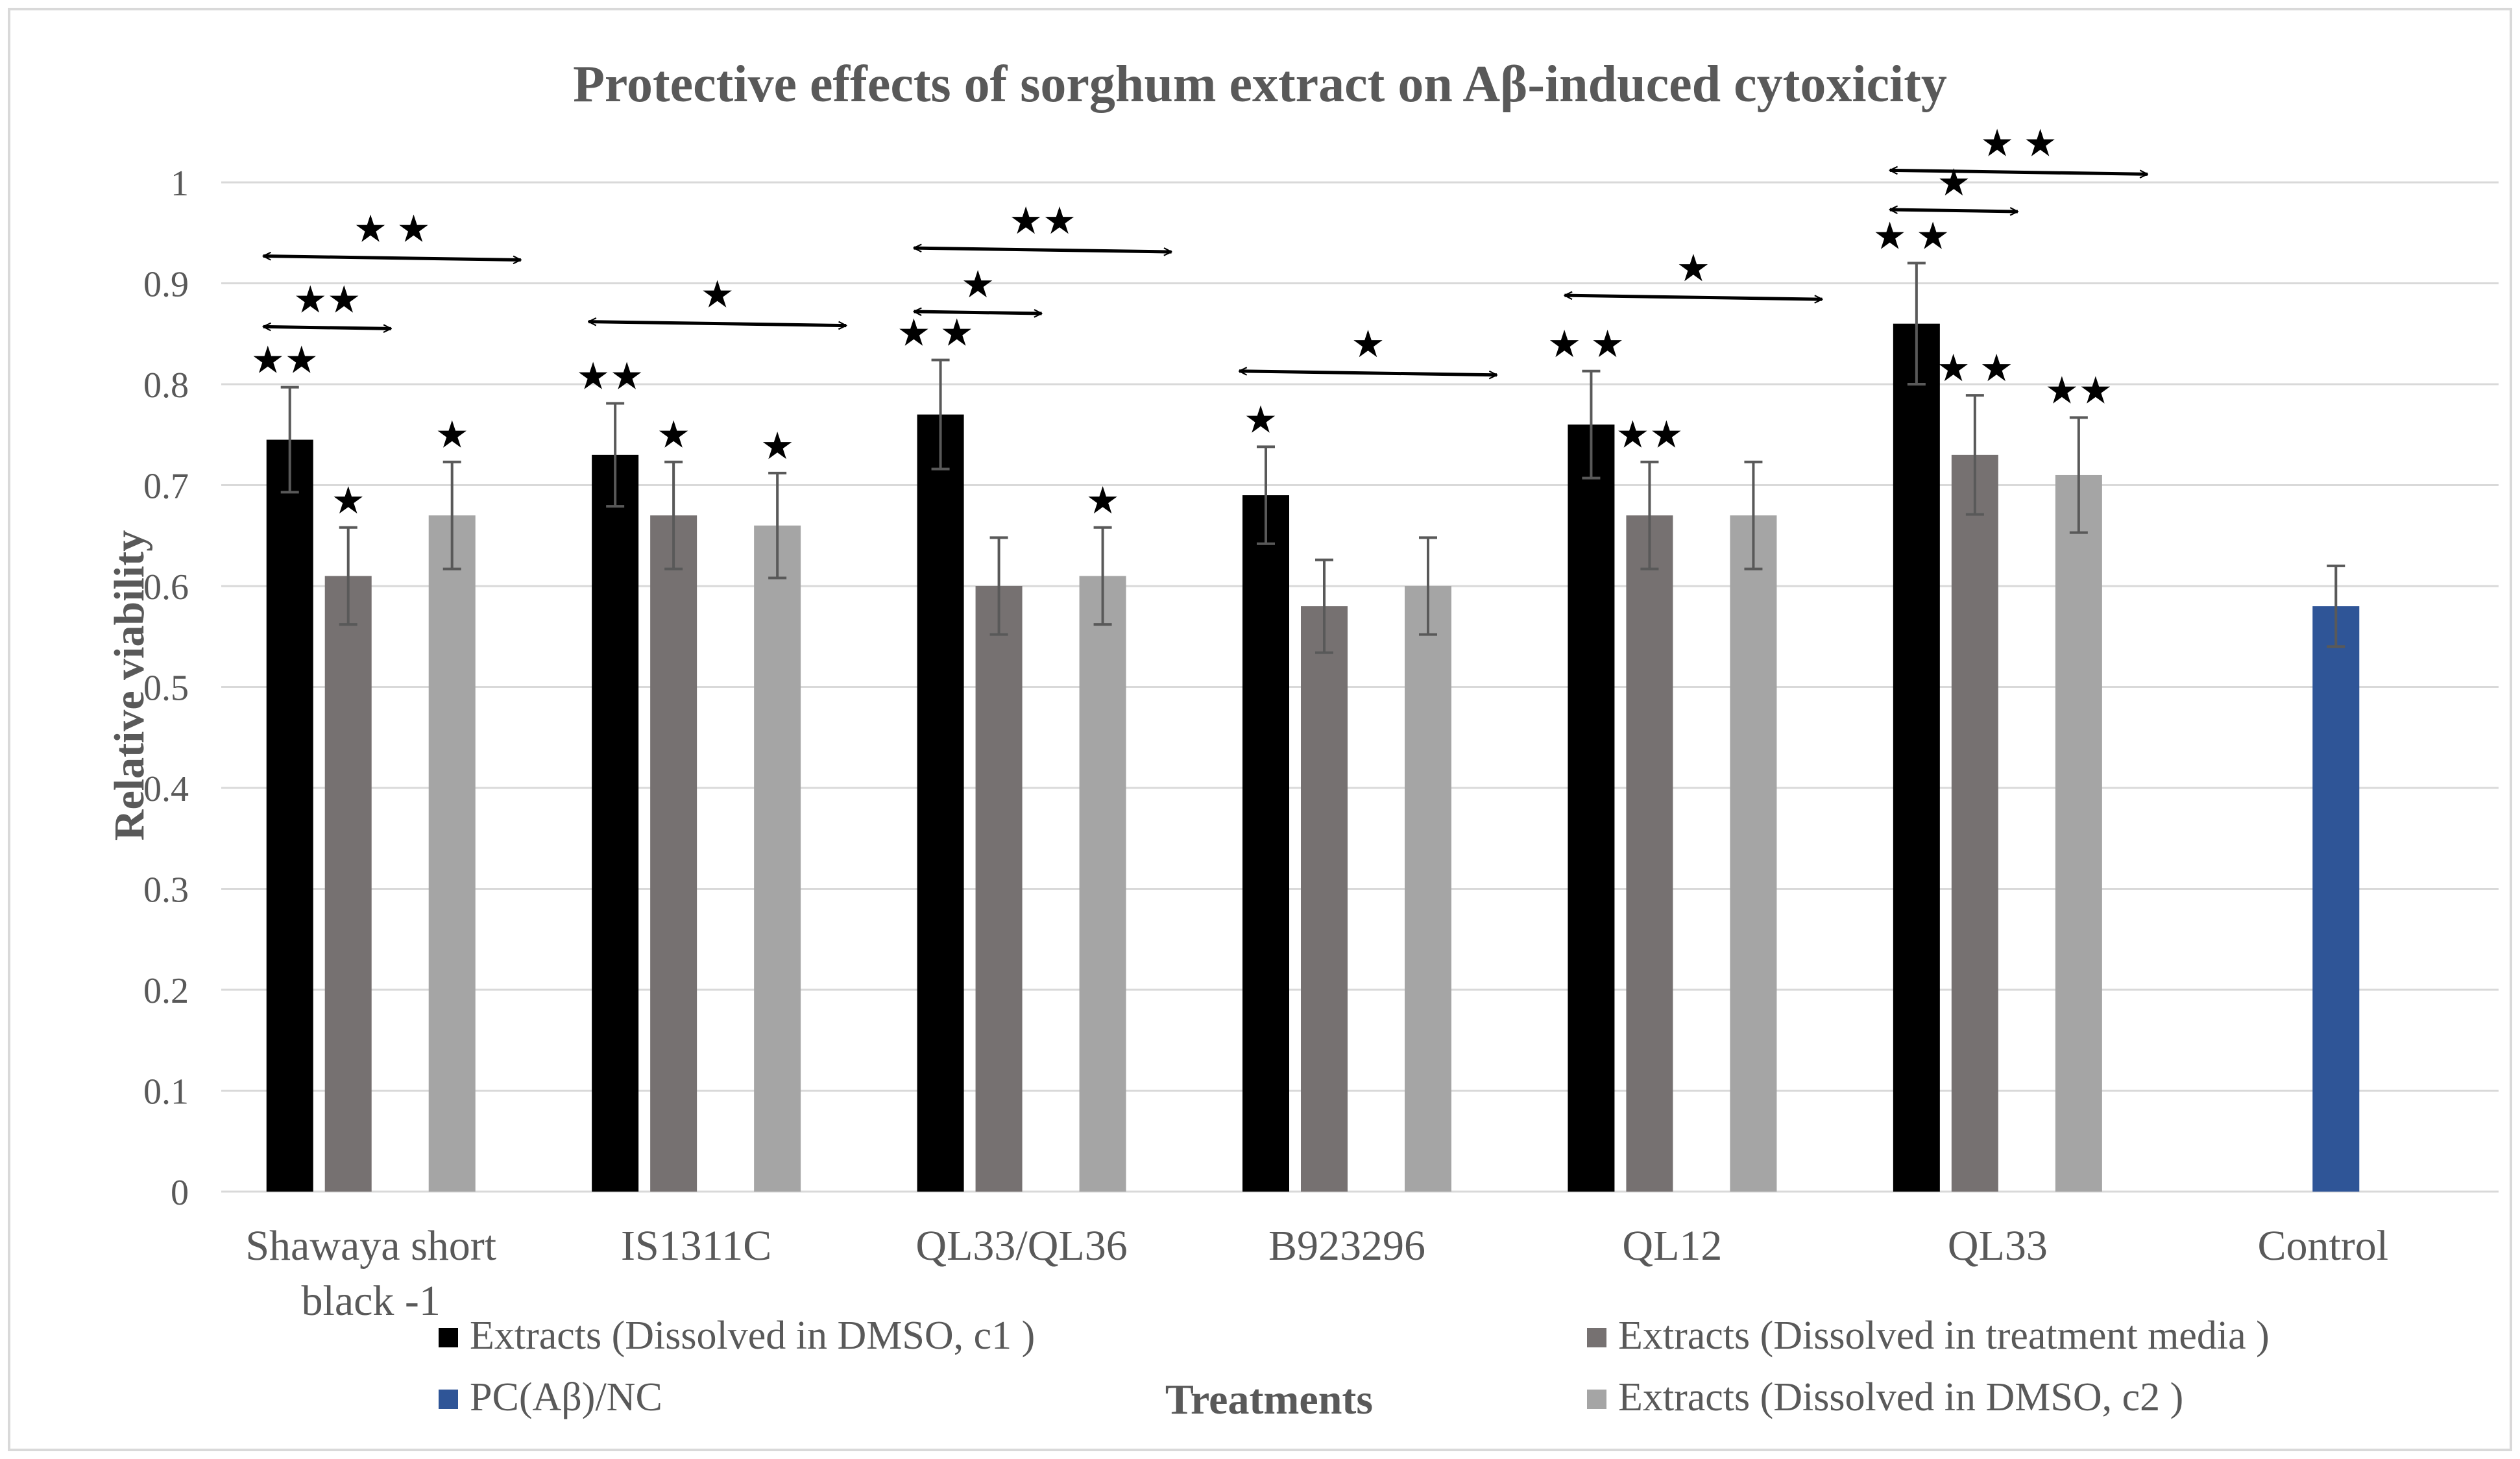 This screenshot has height=1459, width=2520. What do you see at coordinates (129, 685) in the screenshot?
I see `y-axis-title: Relative viability` at bounding box center [129, 685].